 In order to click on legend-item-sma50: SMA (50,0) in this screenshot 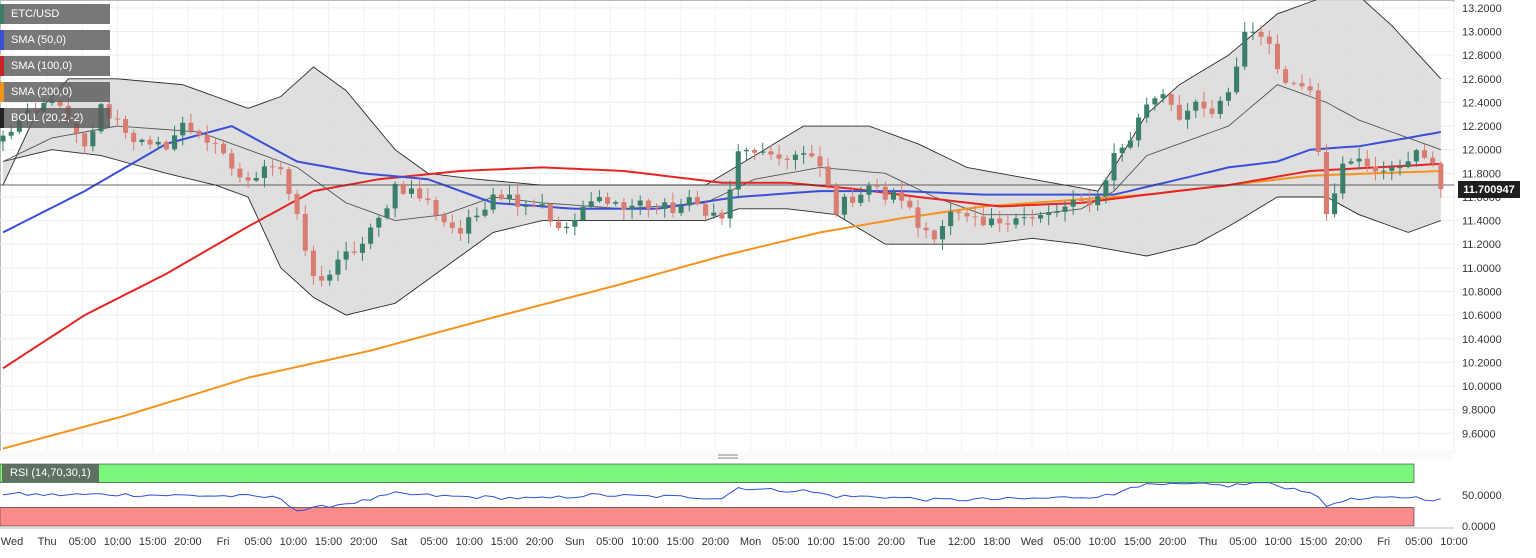, I will do `click(55, 40)`.